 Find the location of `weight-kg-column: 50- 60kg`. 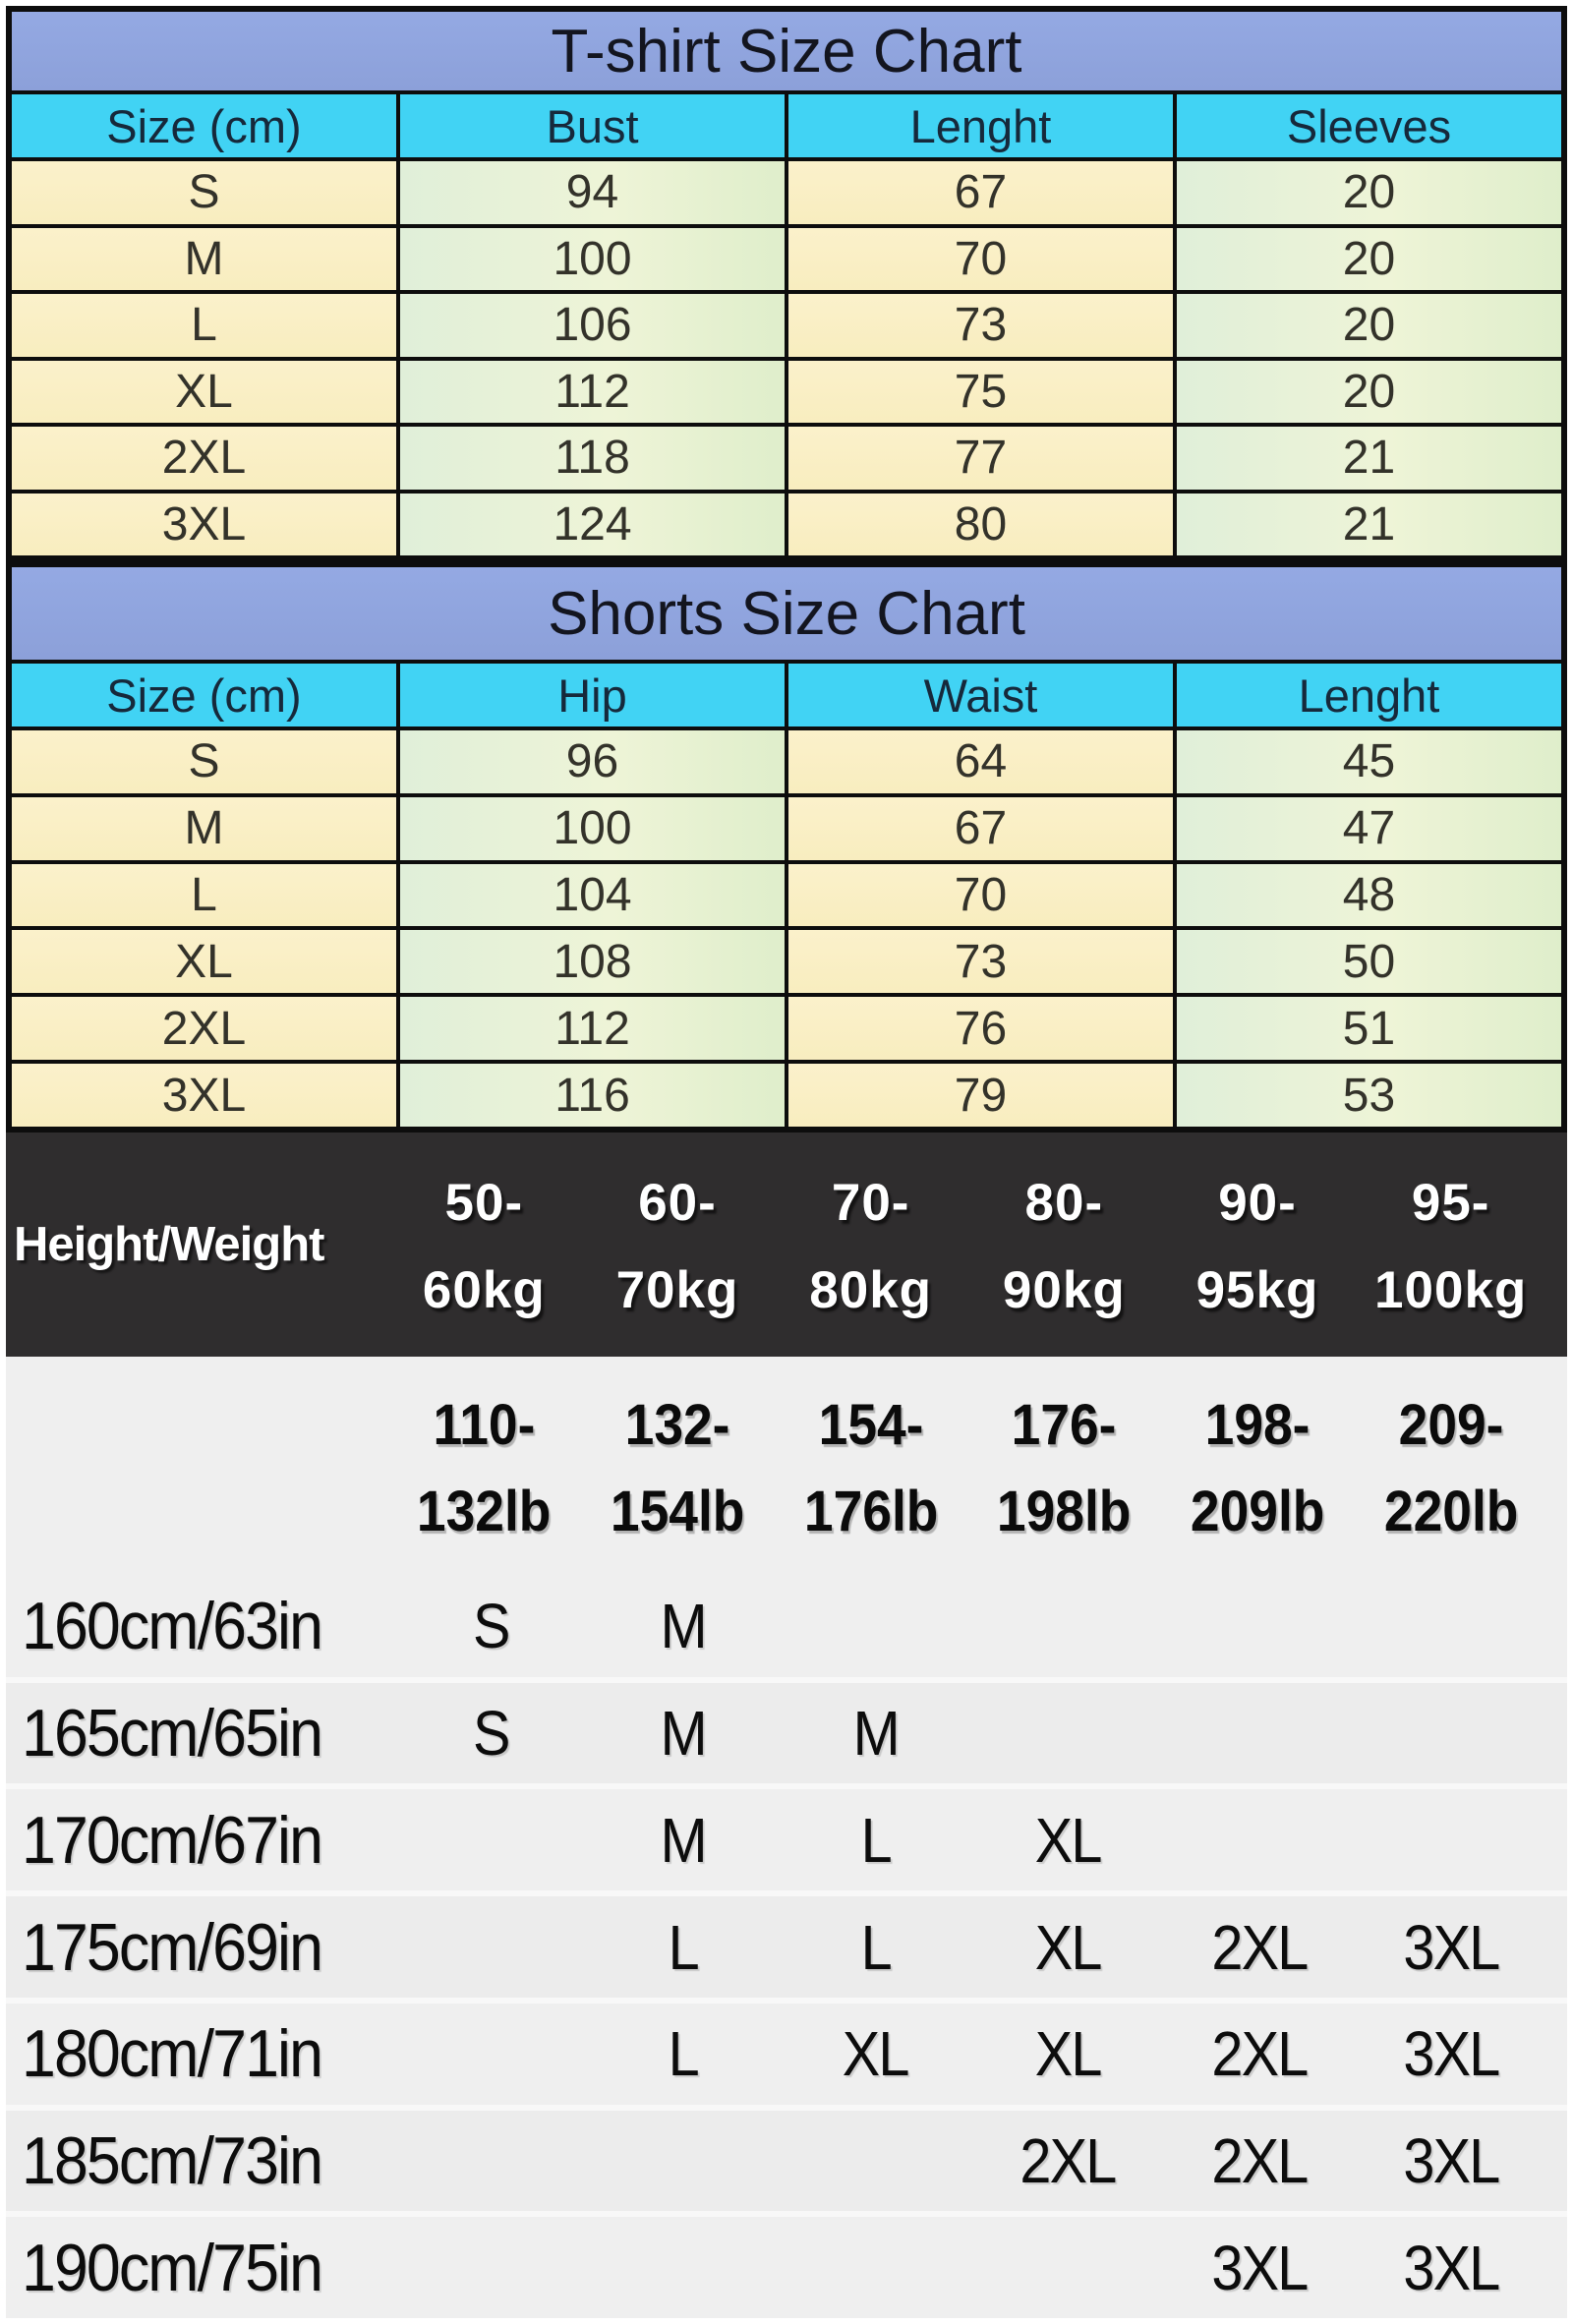

weight-kg-column: 50- 60kg is located at coordinates (484, 1245).